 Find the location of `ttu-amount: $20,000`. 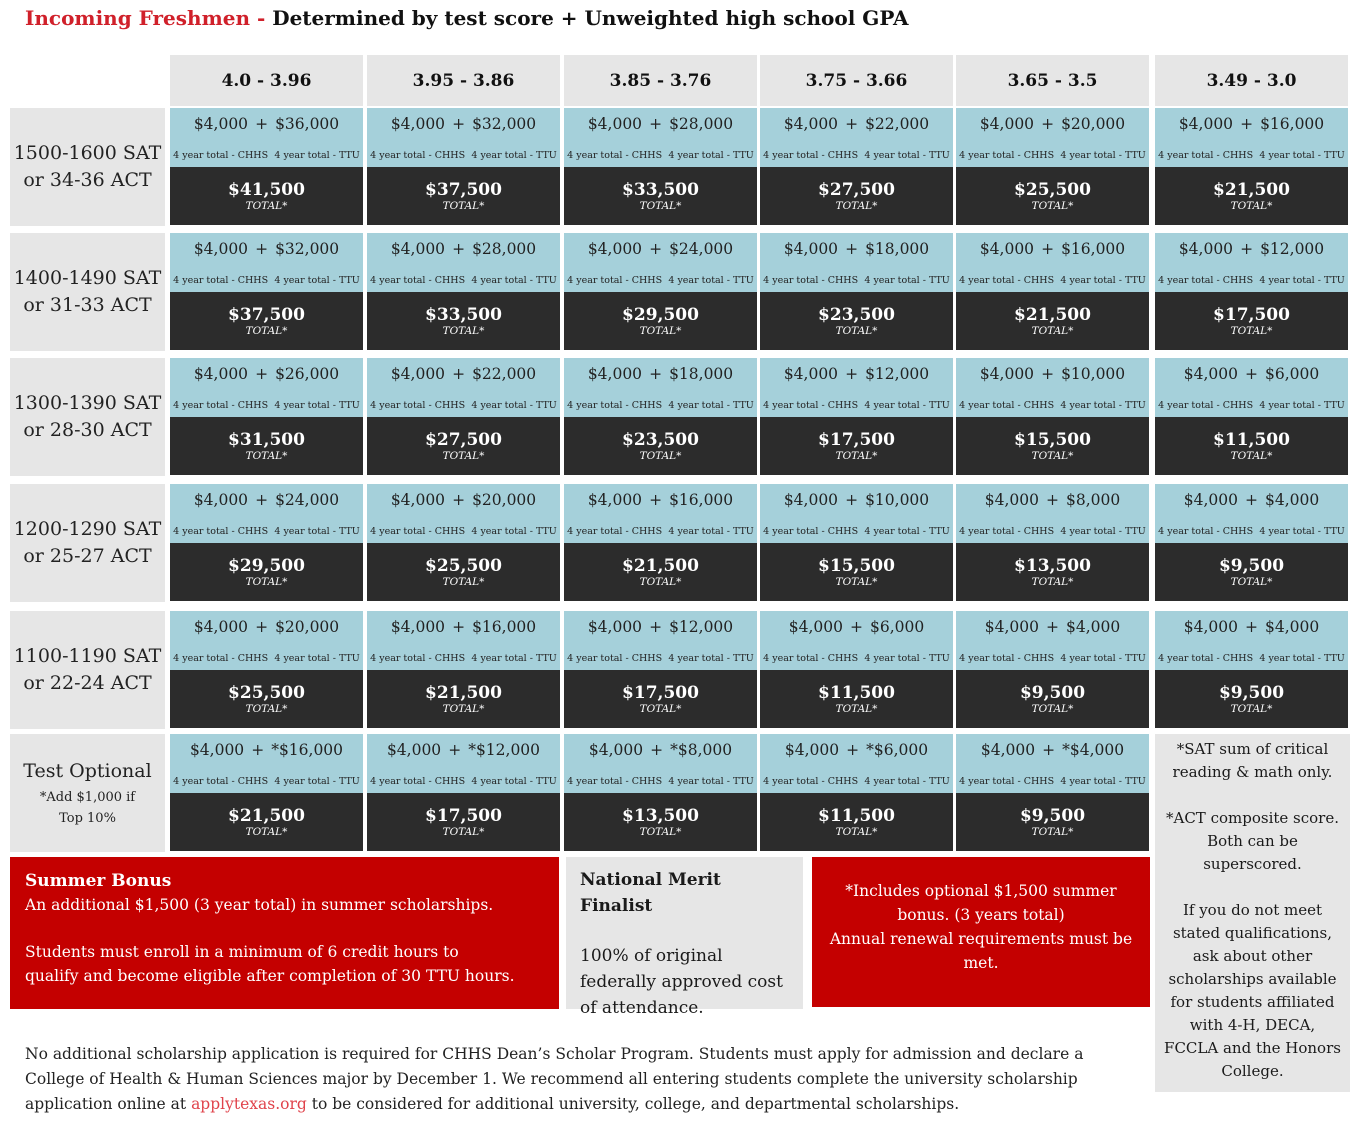

ttu-amount: $20,000 is located at coordinates (504, 500).